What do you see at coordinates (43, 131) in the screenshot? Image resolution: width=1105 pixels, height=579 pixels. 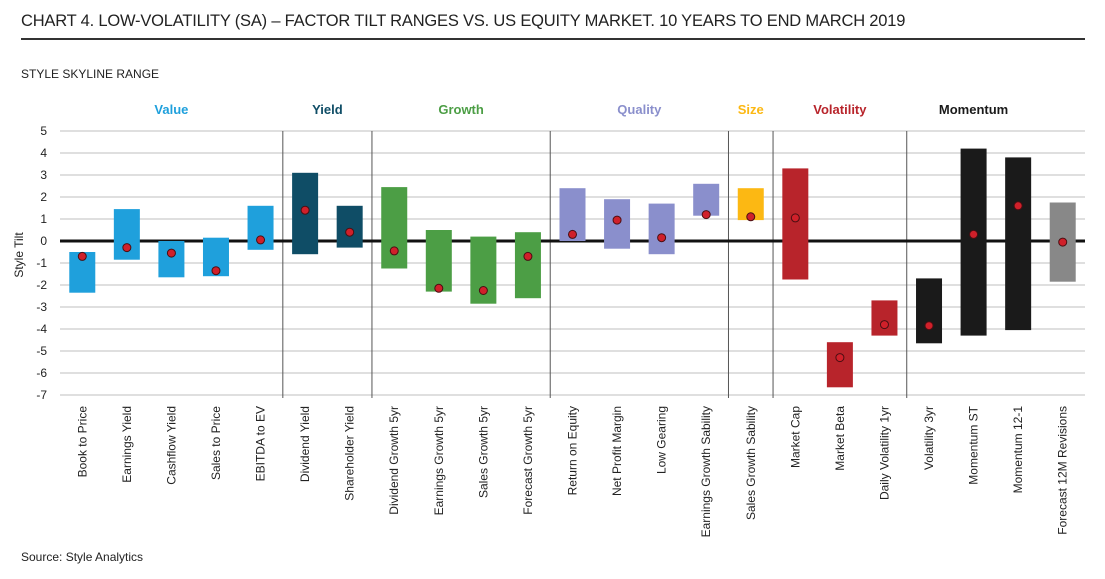 I see `y-tick-label: 5` at bounding box center [43, 131].